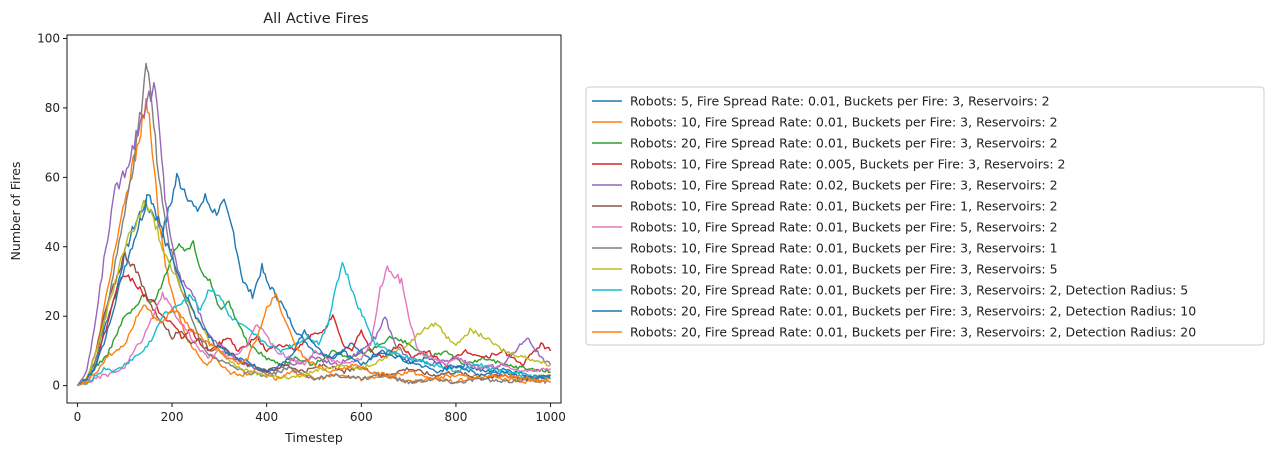  What do you see at coordinates (48, 38) in the screenshot?
I see `y-tick-label: 100` at bounding box center [48, 38].